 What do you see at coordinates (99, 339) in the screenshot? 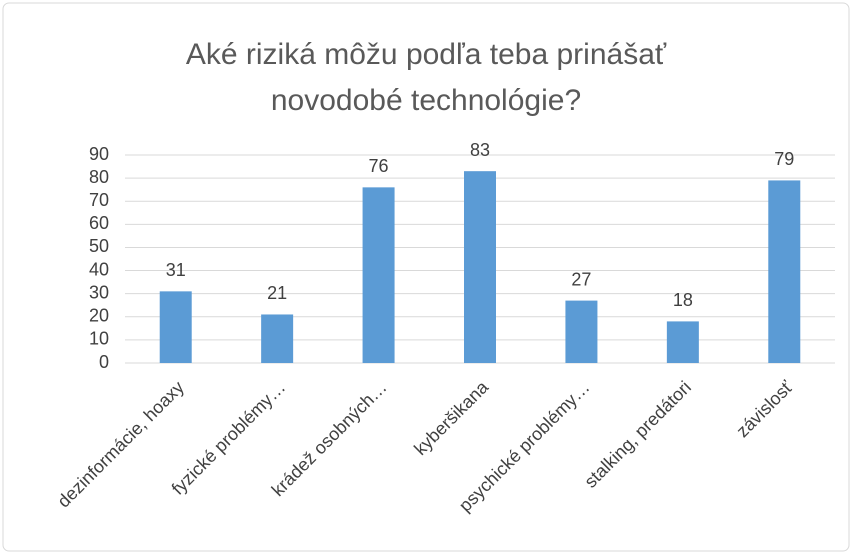
I see `y-tick-label: 10` at bounding box center [99, 339].